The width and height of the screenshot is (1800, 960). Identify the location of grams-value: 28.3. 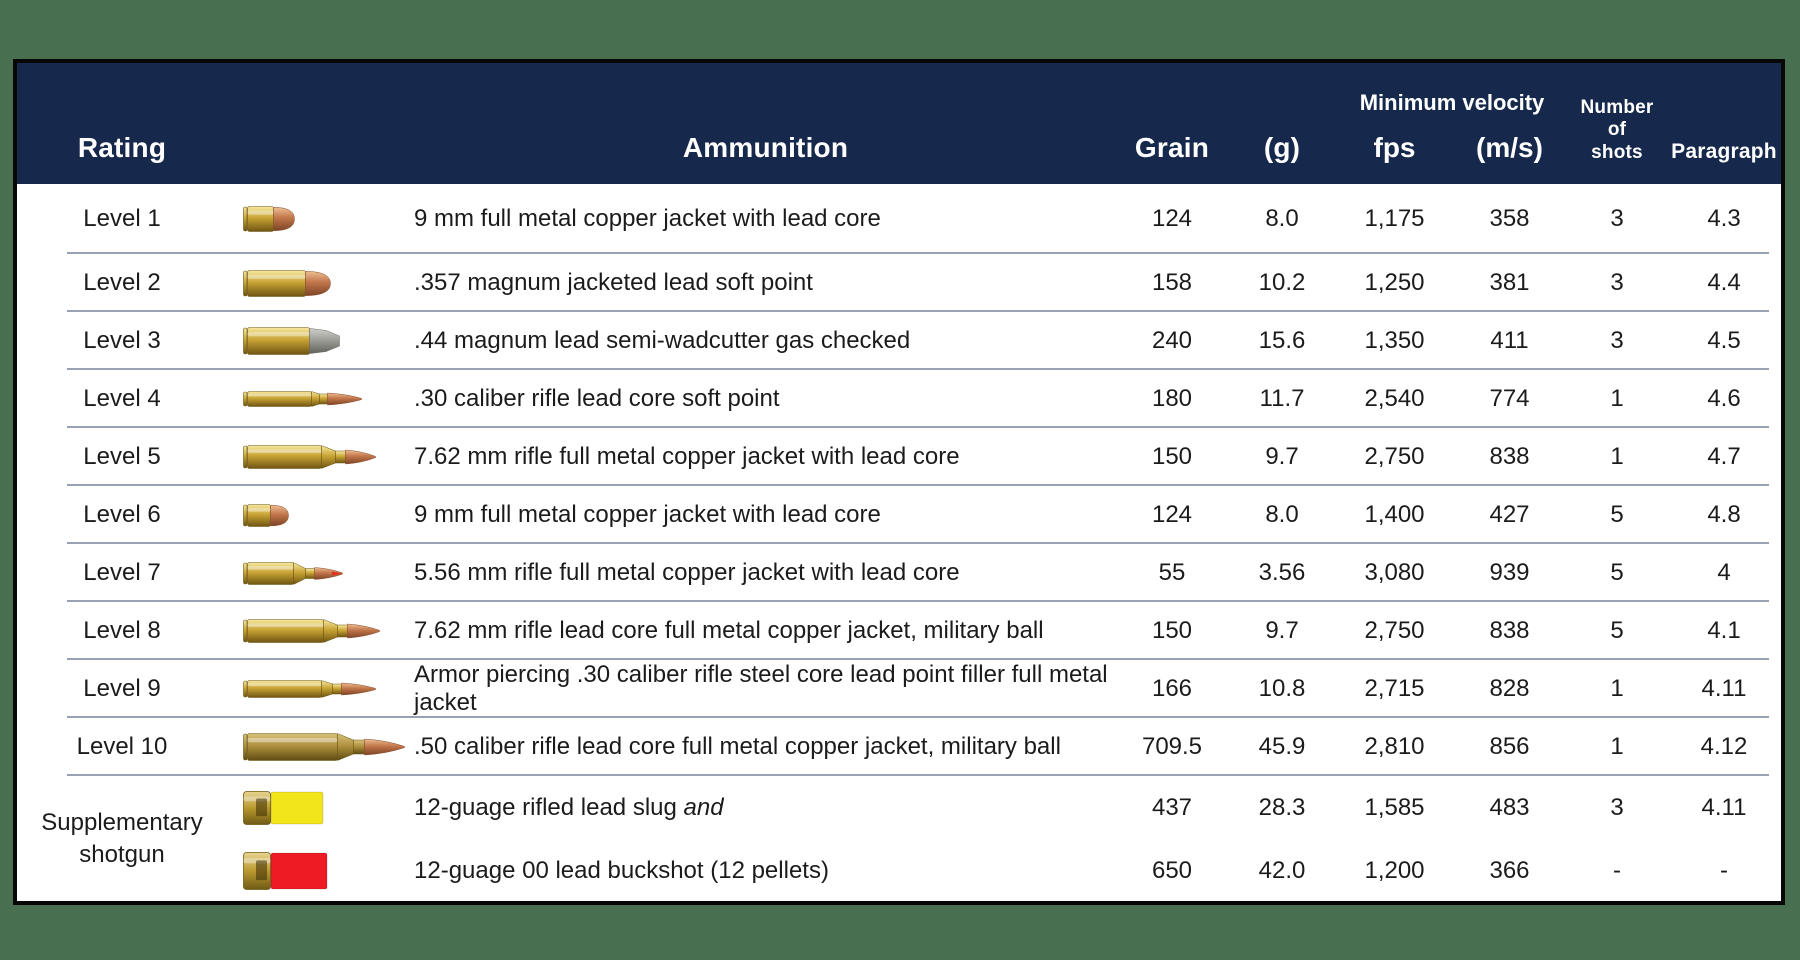
(1282, 807).